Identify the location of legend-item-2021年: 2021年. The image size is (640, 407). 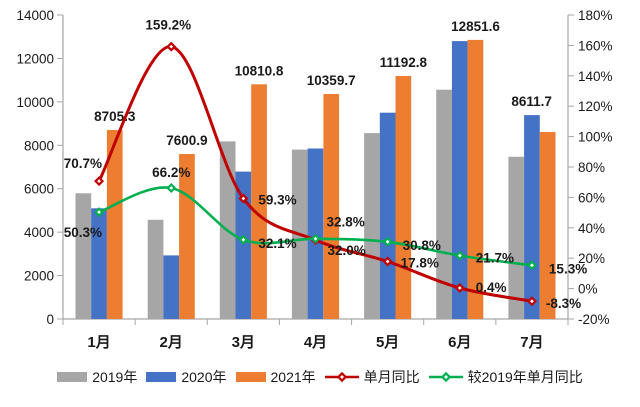
(275, 377).